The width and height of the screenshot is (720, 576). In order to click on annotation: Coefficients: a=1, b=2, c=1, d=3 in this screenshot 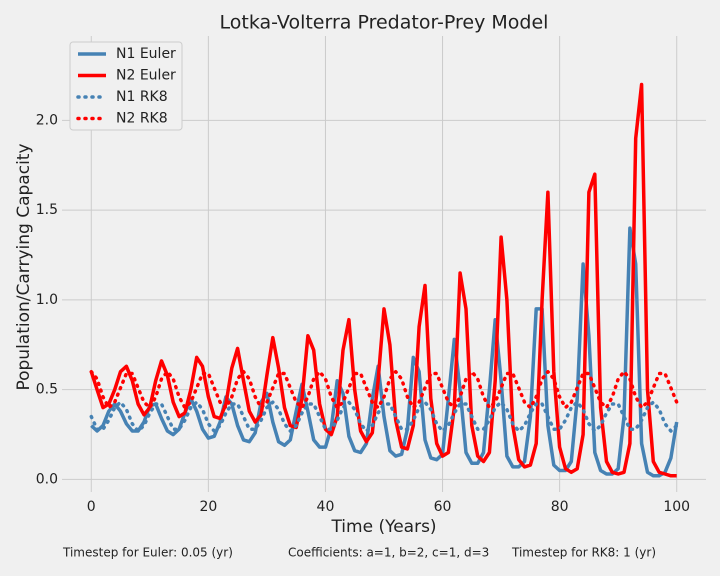, I will do `click(388, 553)`.